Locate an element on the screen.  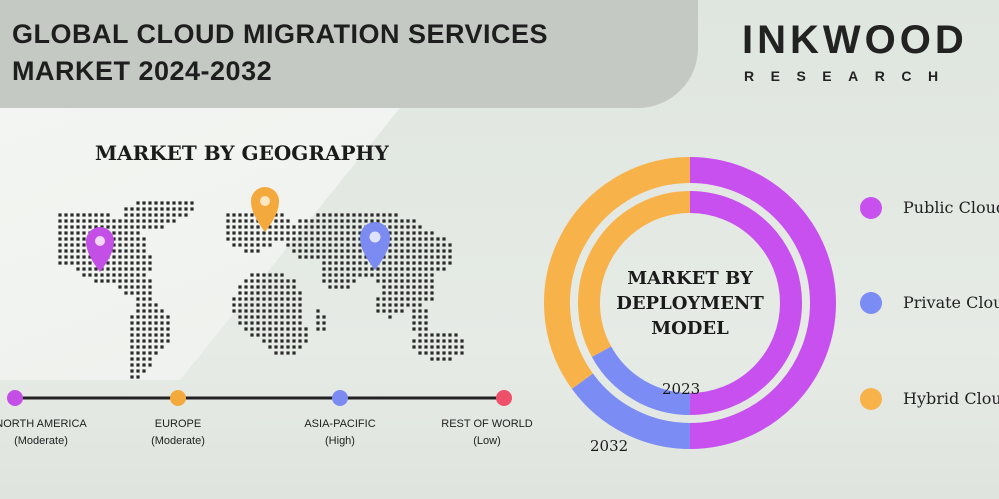
region-dot-asia-pacific is located at coordinates (340, 398).